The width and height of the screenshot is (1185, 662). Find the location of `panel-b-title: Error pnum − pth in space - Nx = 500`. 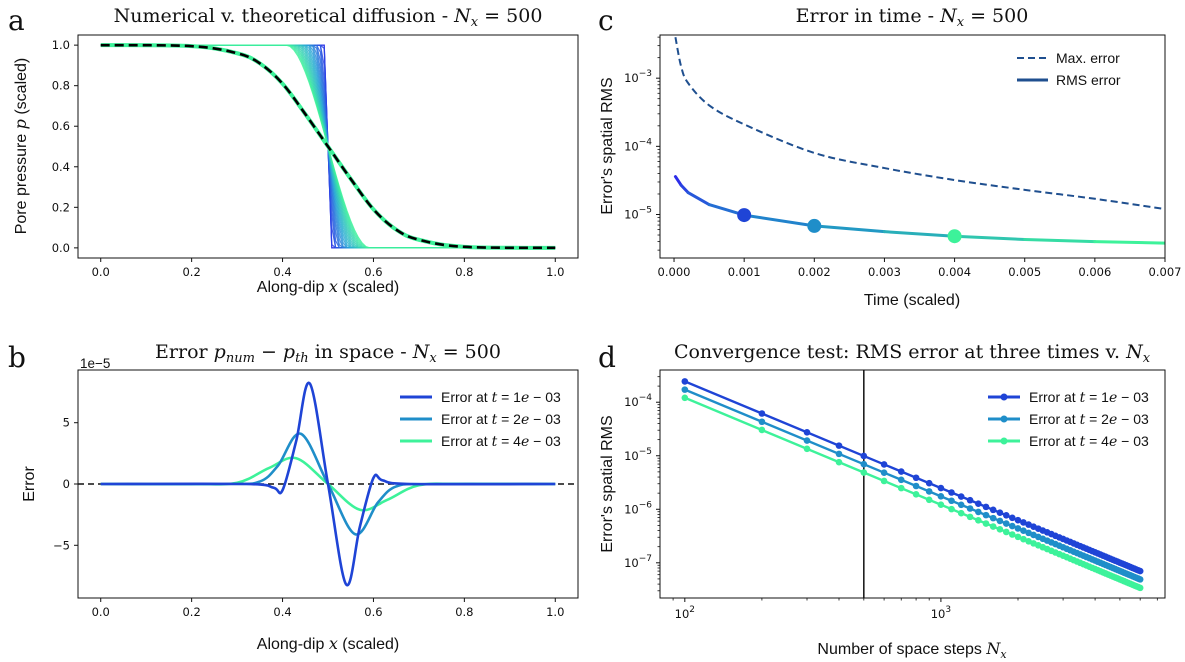

panel-b-title: Error pnum − pth in space - Nx = 500 is located at coordinates (328, 353).